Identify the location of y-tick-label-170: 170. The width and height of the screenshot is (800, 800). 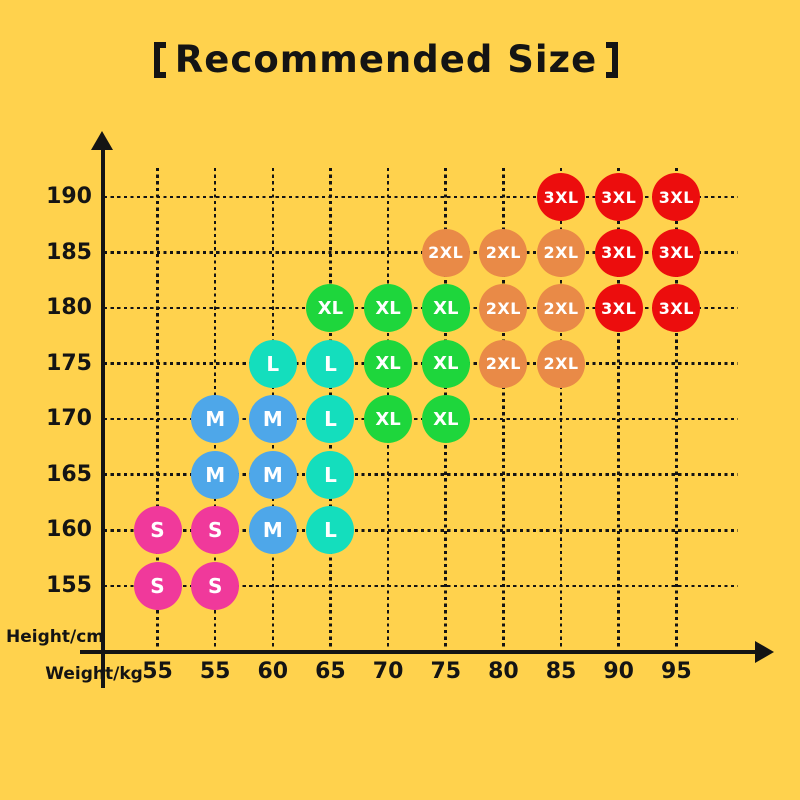
(69, 419).